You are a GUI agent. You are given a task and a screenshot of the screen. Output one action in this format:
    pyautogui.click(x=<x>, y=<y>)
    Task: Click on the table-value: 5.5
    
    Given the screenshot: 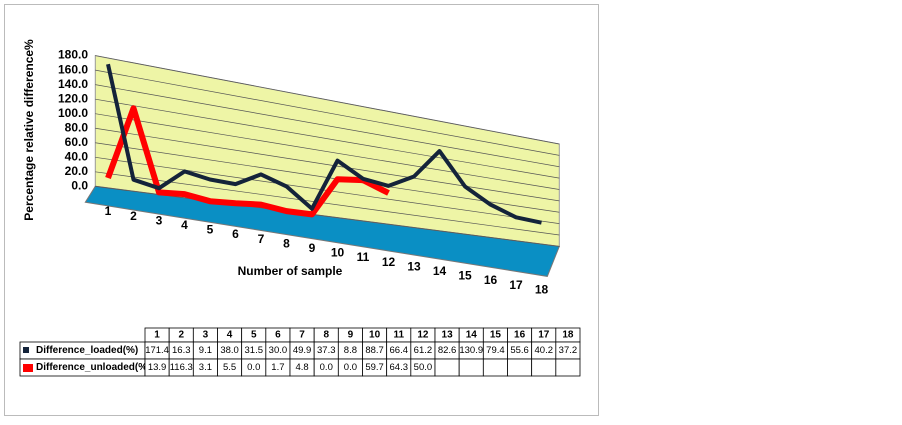 What is the action you would take?
    pyautogui.click(x=229, y=367)
    